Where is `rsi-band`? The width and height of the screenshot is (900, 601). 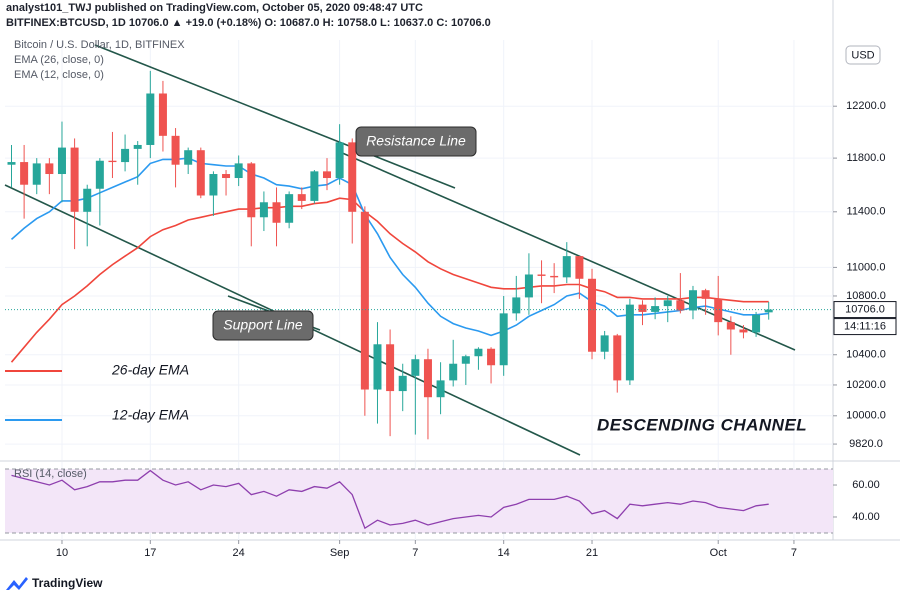
rsi-band is located at coordinates (419, 501).